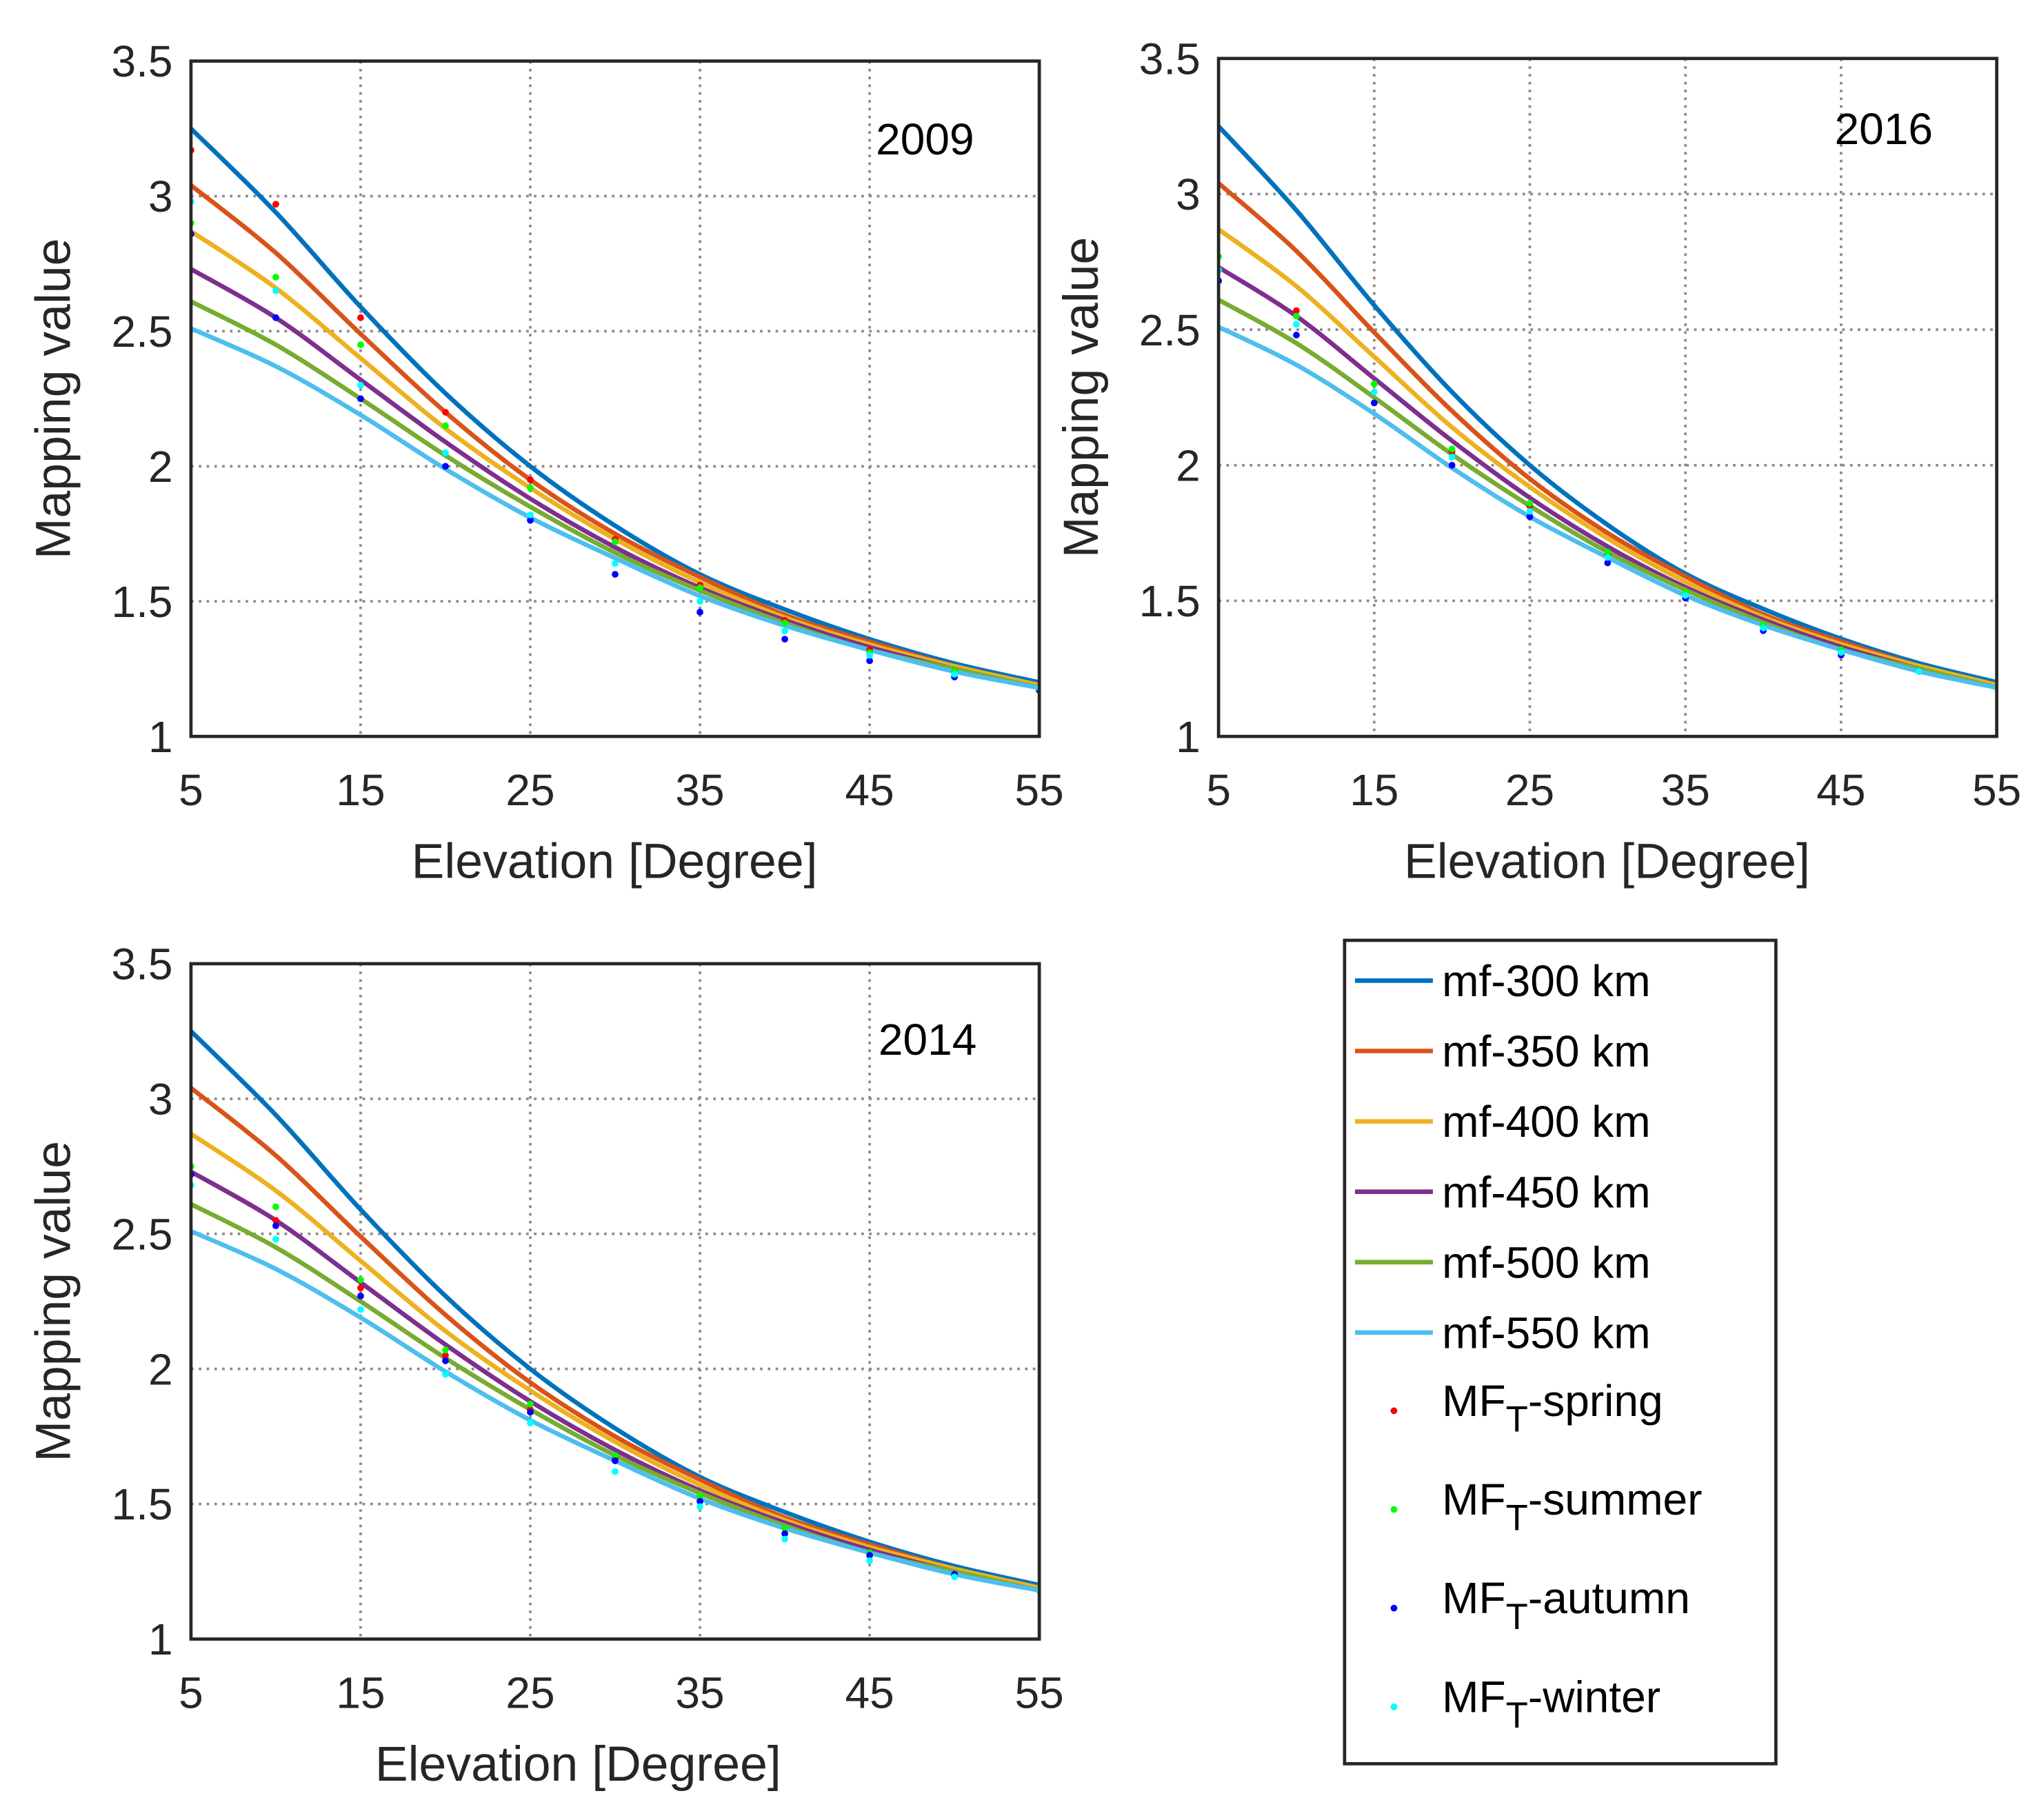  Describe the element at coordinates (1546, 1192) in the screenshot. I see `legend-label: mf-450 km` at that location.